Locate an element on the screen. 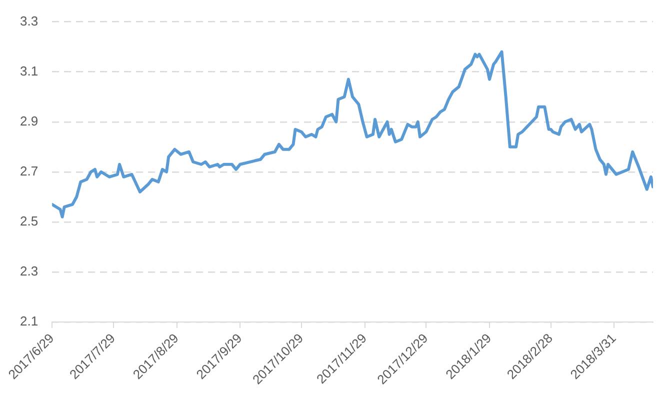  y-tick-label: 2.1 is located at coordinates (29, 321).